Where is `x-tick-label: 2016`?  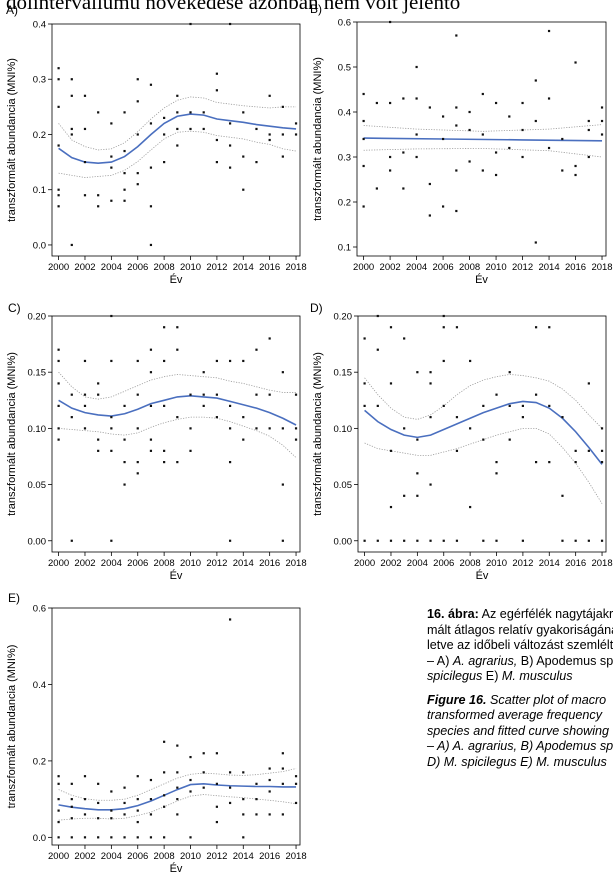 x-tick-label: 2016 is located at coordinates (269, 267).